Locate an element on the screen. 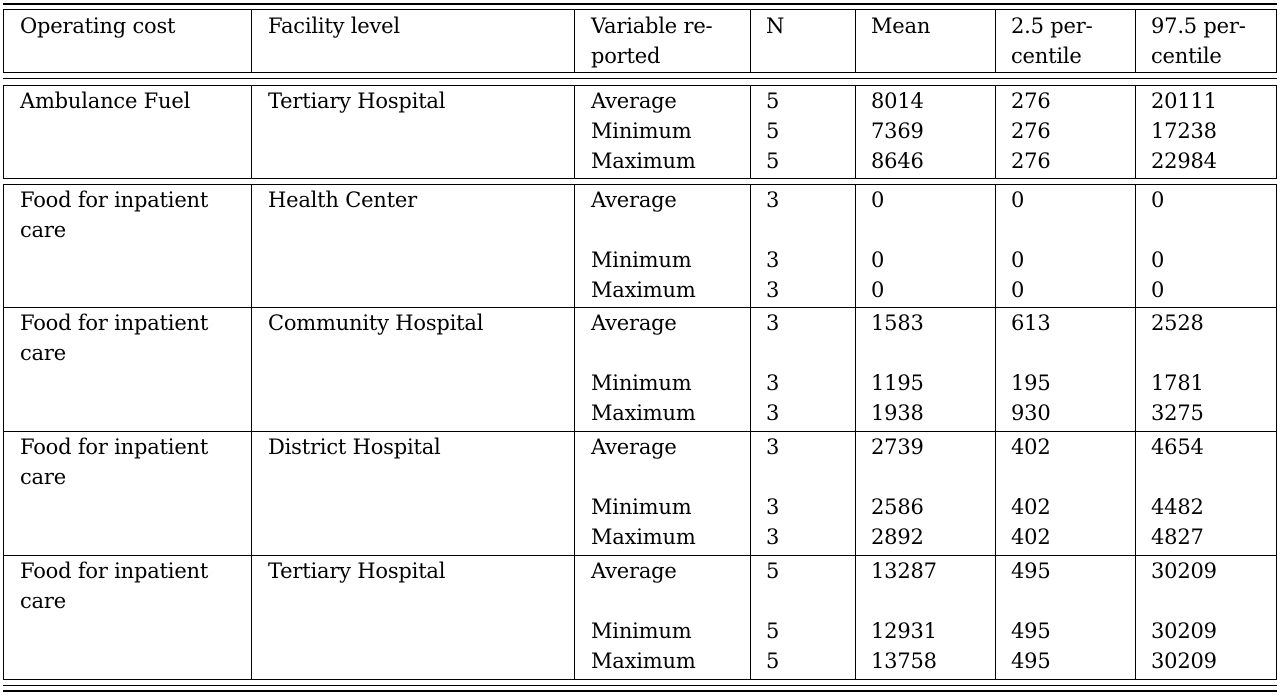 Image resolution: width=1280 pixels, height=696 pixels. facility-level-cell: District Hospital is located at coordinates (354, 447).